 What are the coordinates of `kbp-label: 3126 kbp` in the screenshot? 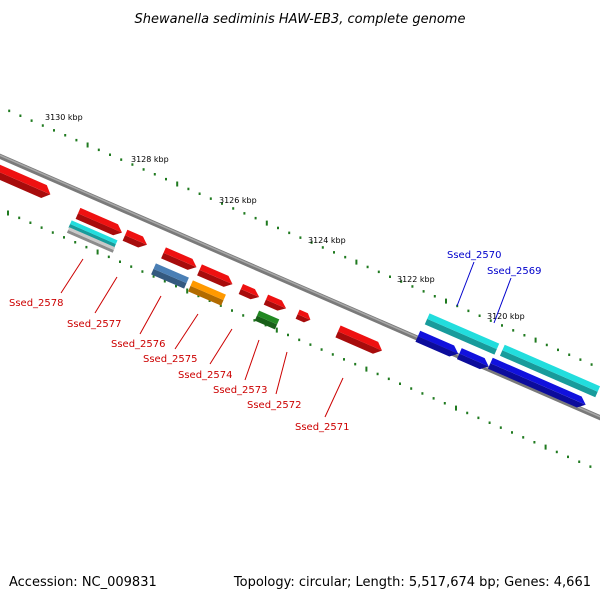 It's located at (238, 200).